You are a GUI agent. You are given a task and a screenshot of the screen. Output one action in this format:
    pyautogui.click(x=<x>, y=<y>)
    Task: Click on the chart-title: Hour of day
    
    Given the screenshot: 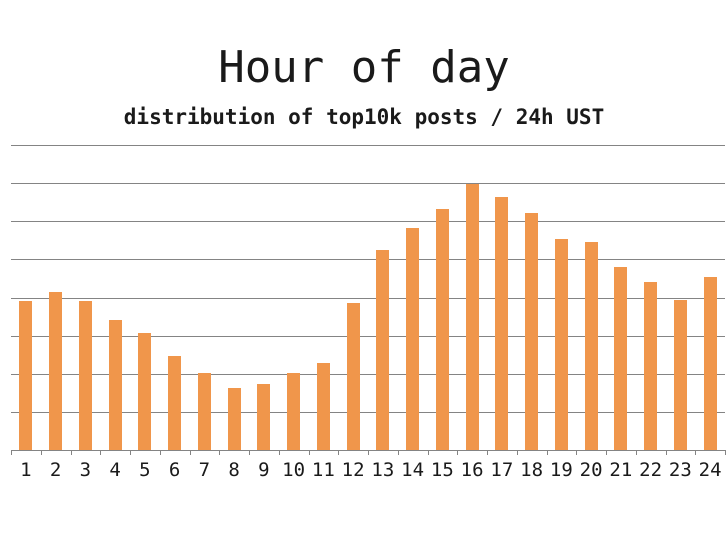 What is the action you would take?
    pyautogui.click(x=364, y=67)
    